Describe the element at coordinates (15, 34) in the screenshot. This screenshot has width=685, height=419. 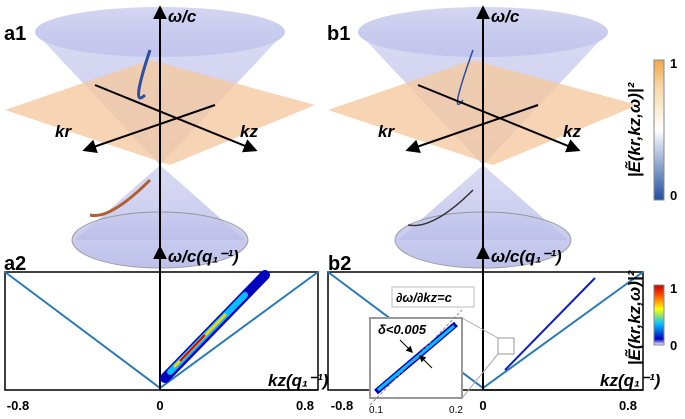
I see `panel-label: a1` at that location.